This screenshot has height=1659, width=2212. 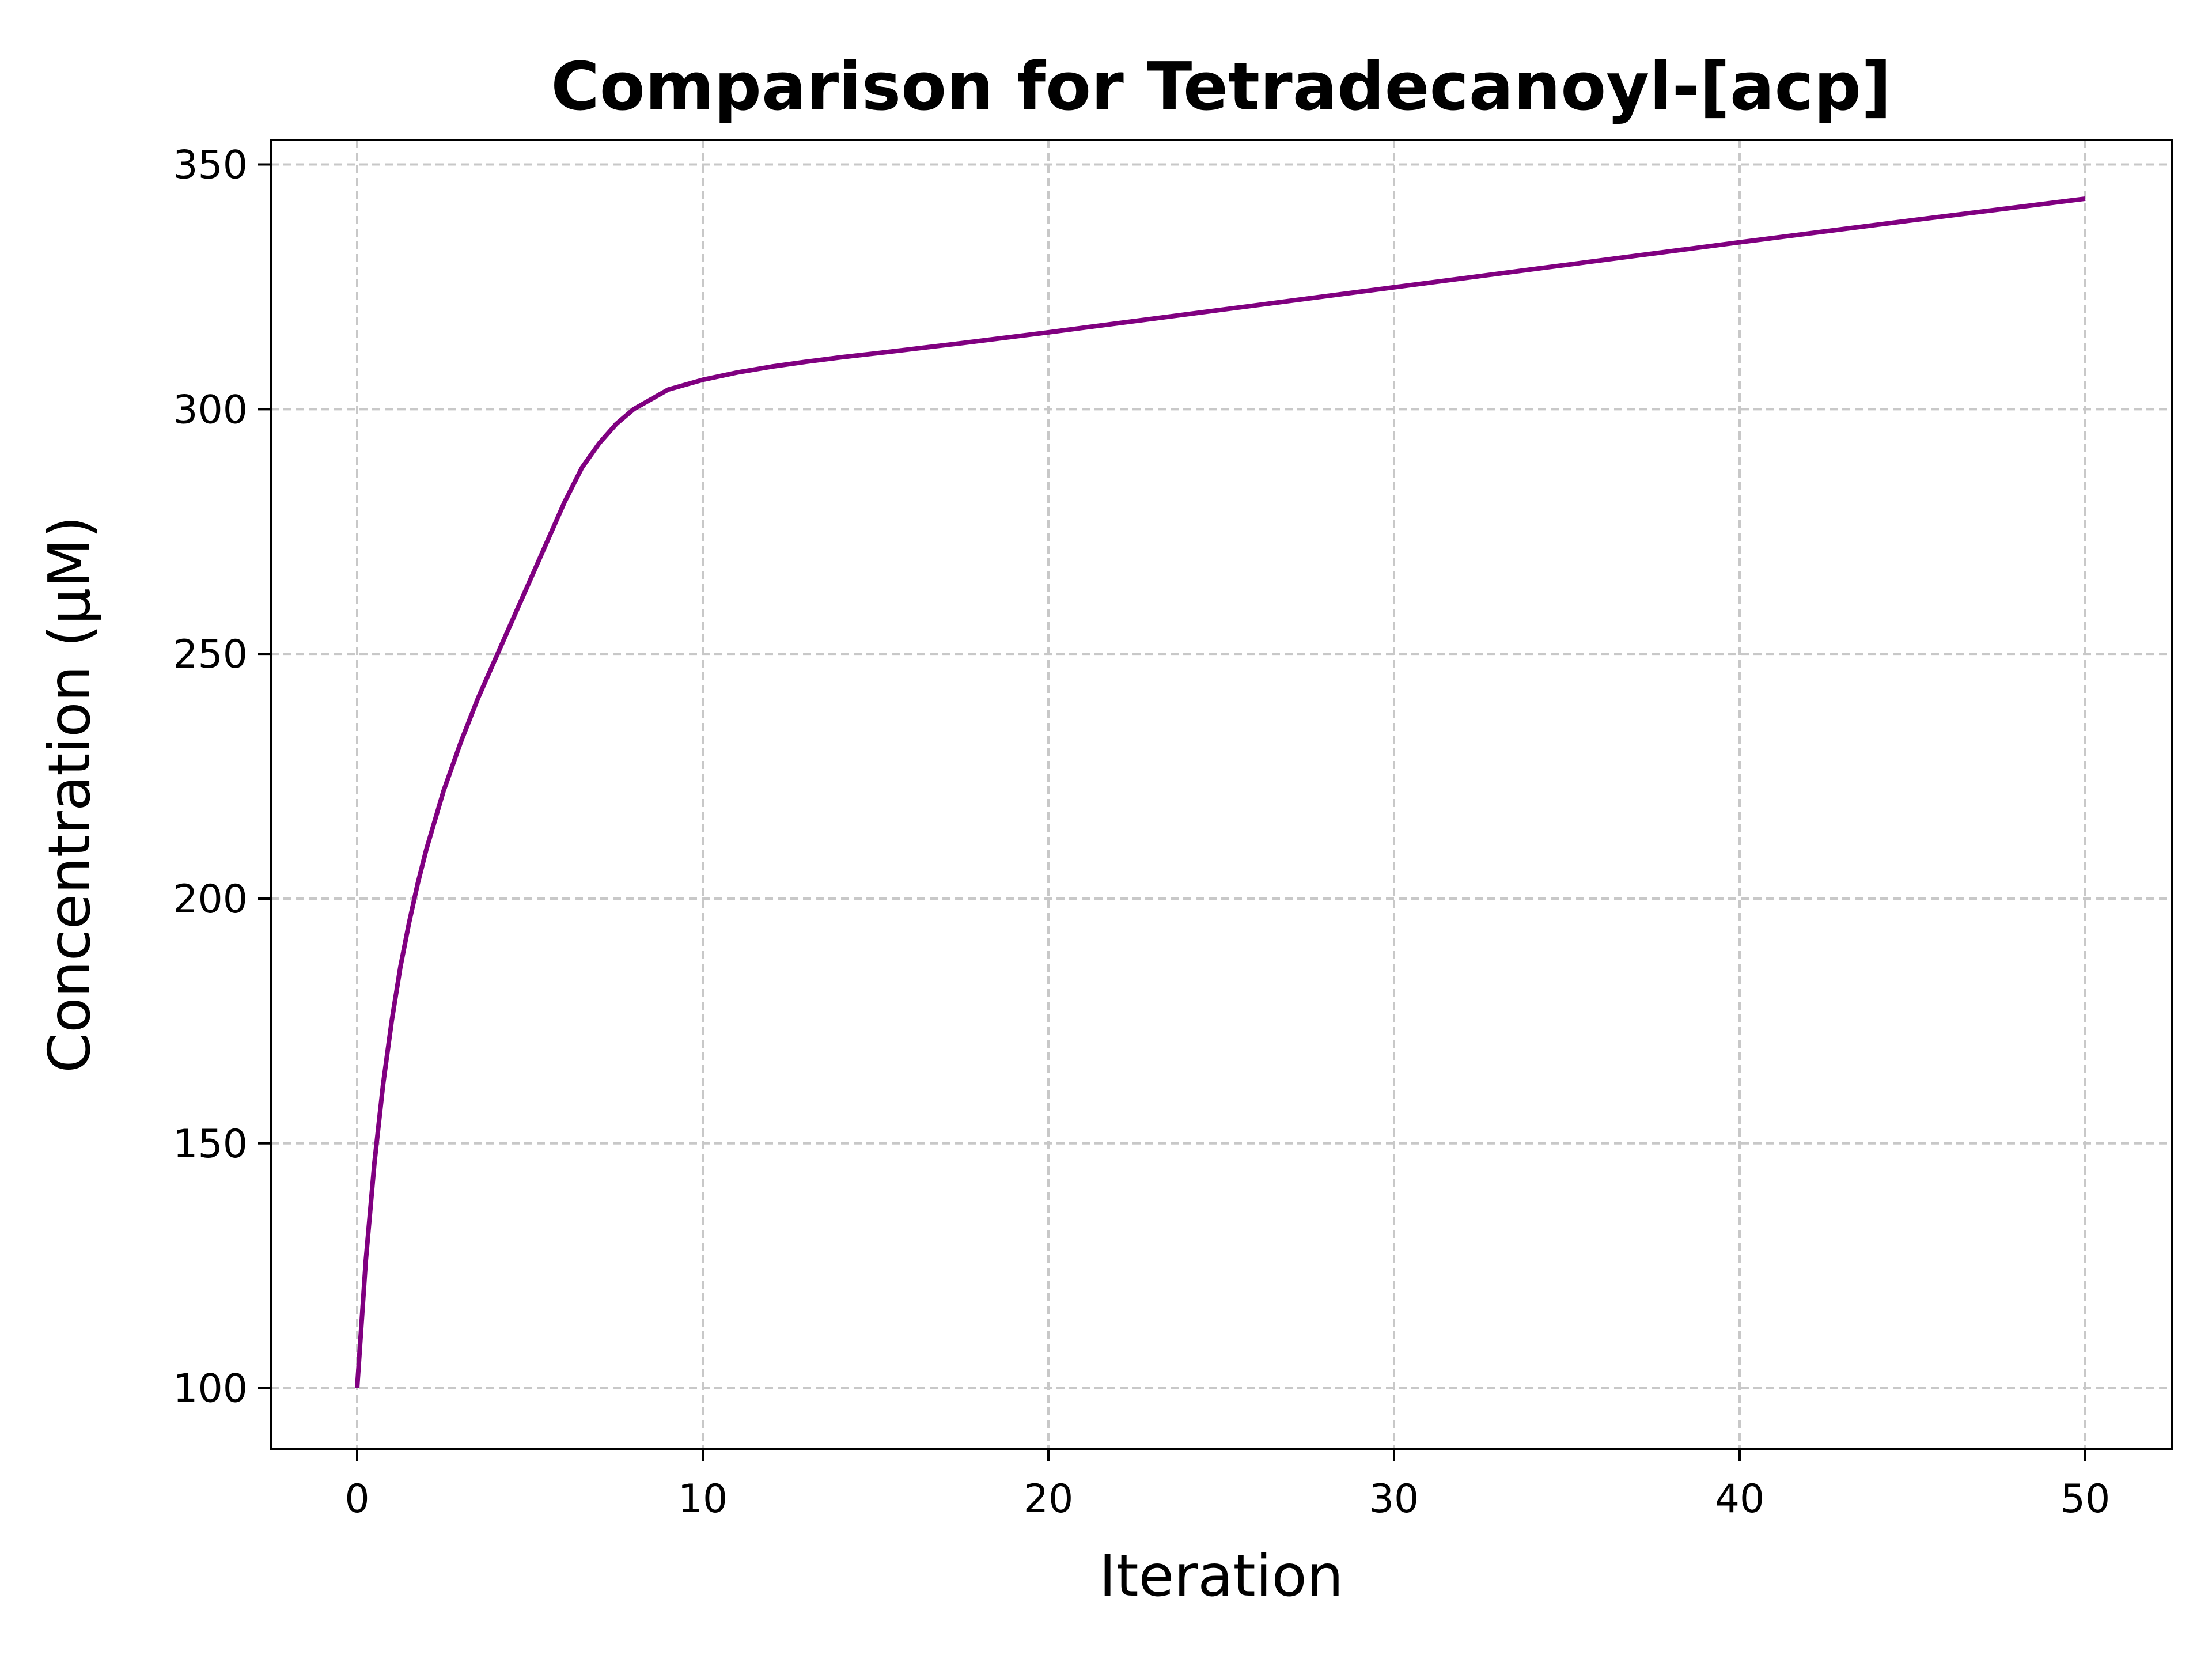 What do you see at coordinates (1221, 87) in the screenshot?
I see `chart-title: Comparison for Tetradecanoyl-[acp]` at bounding box center [1221, 87].